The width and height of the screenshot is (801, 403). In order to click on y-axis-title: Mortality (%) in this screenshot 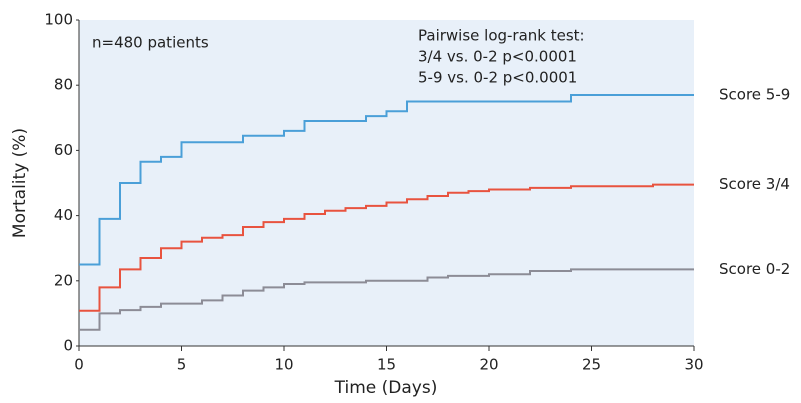, I will do `click(20, 183)`.